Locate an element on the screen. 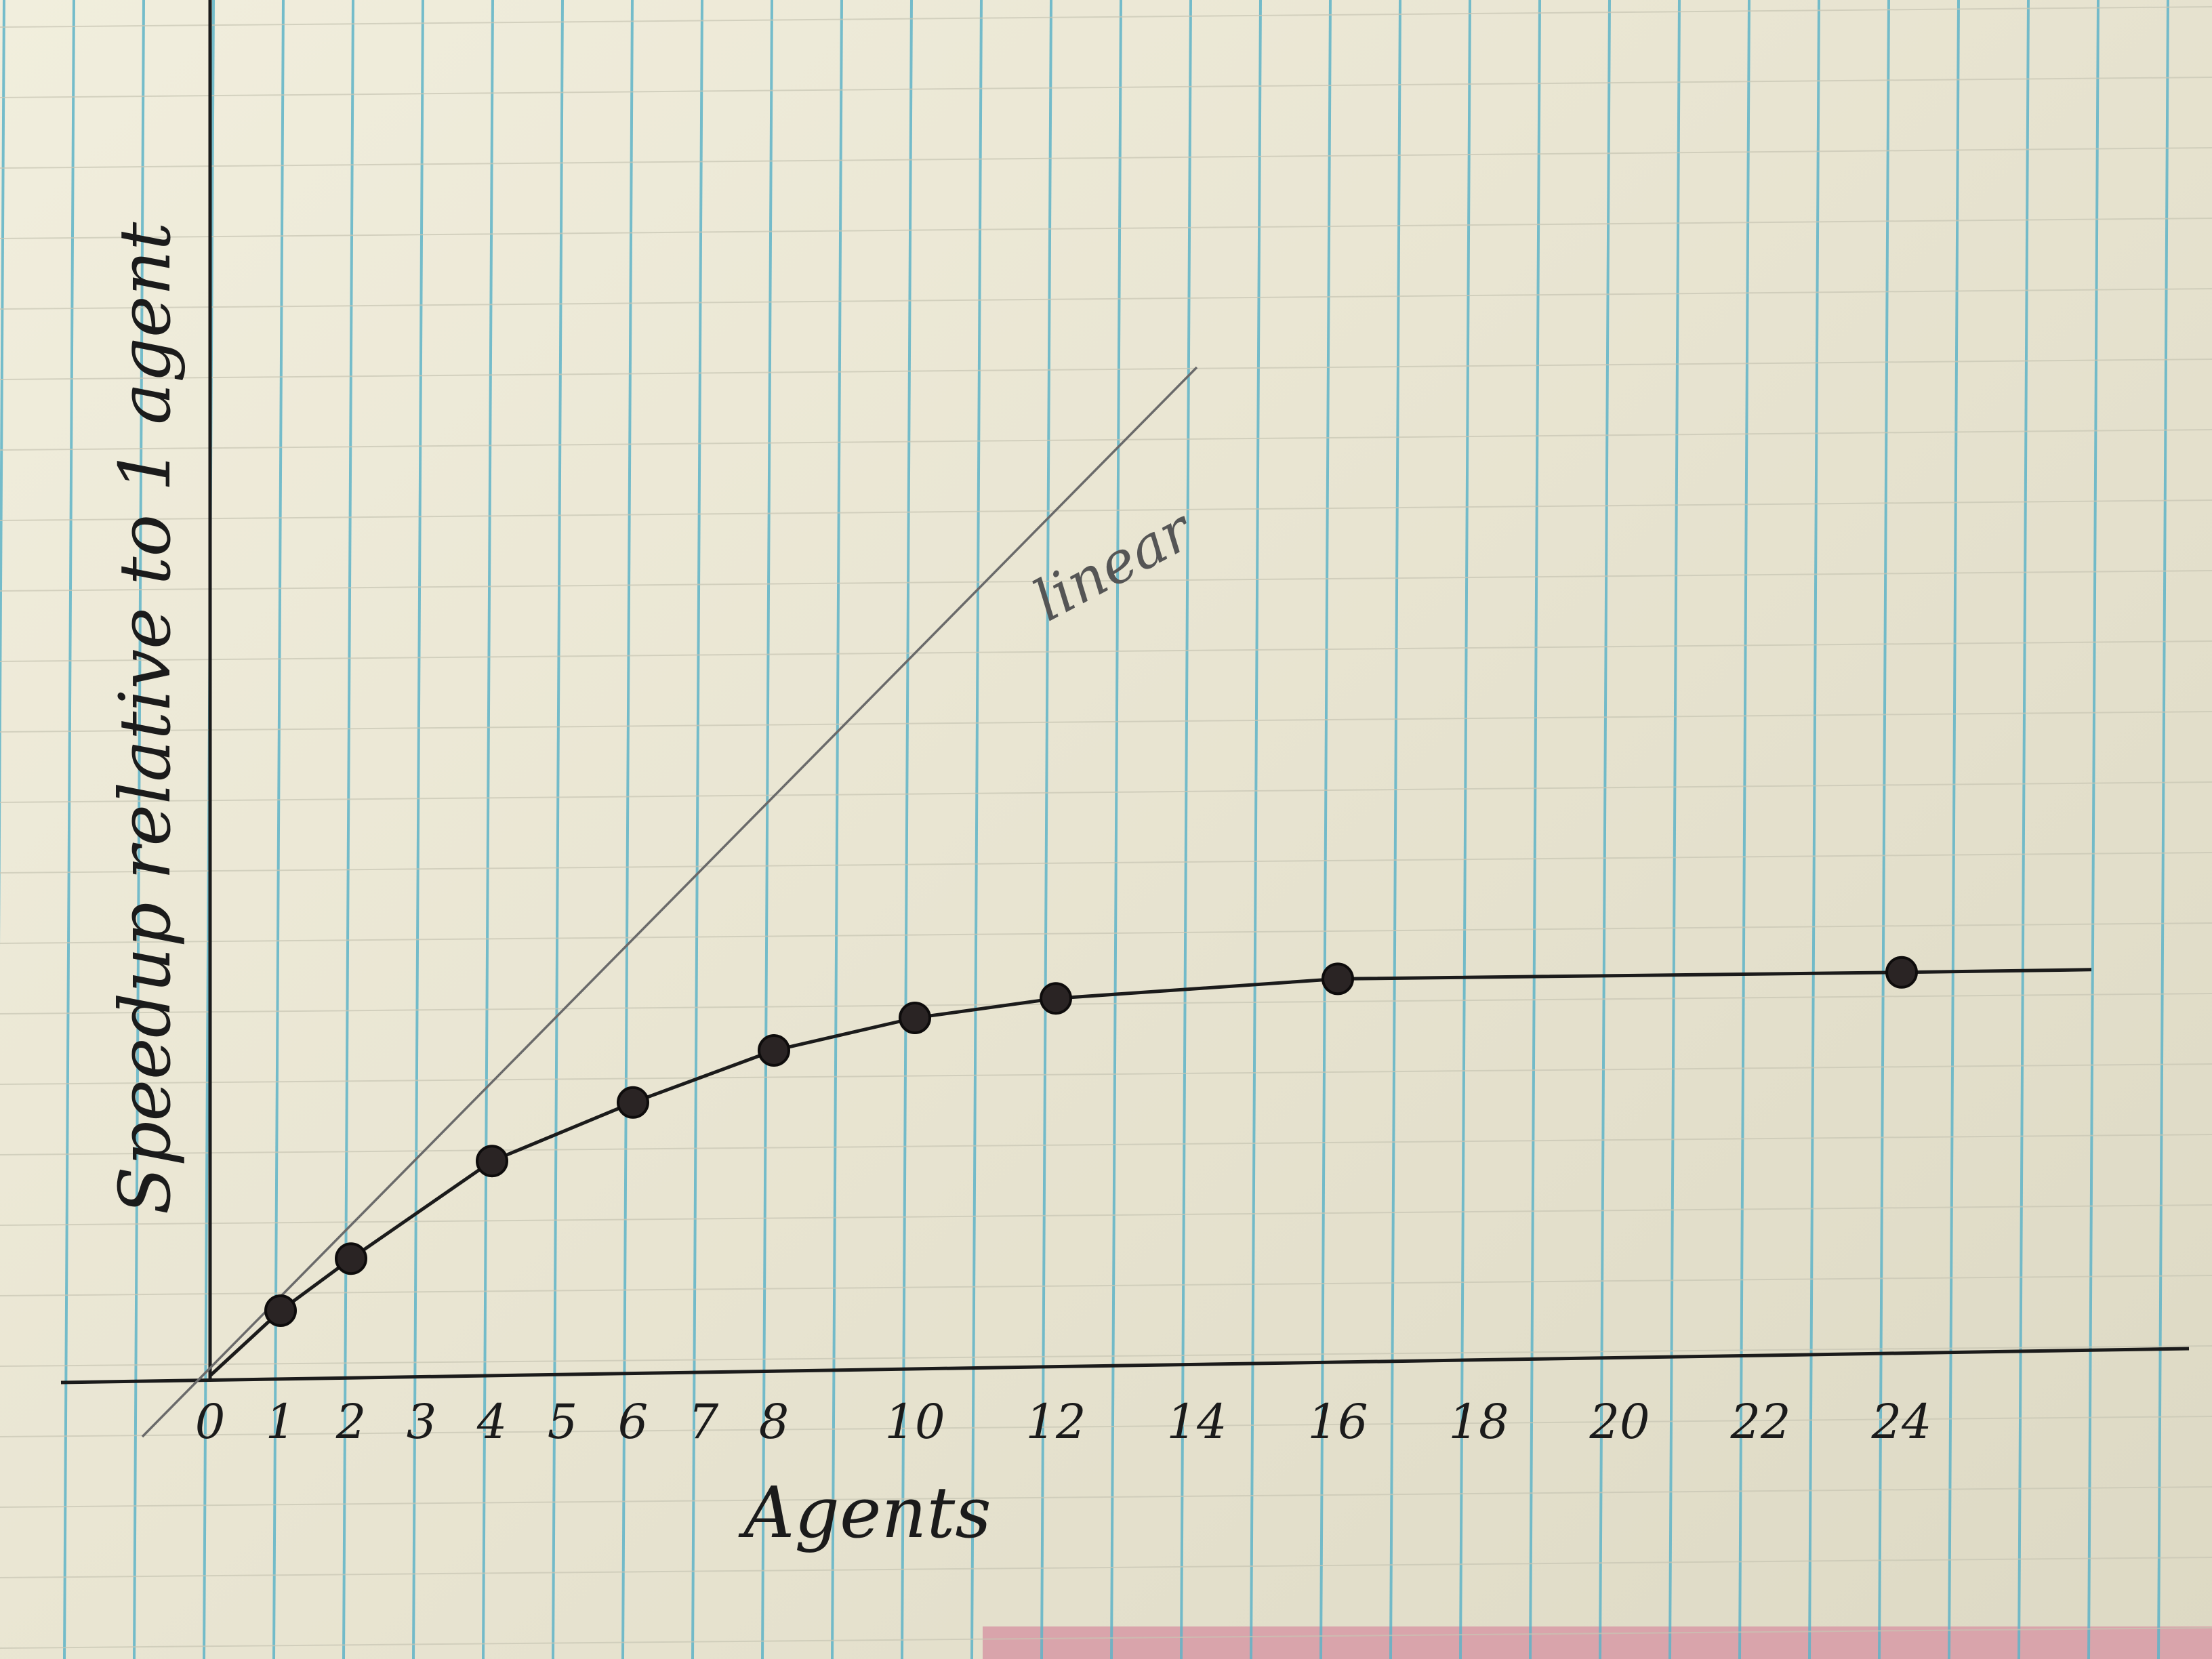  x-tick-label: 24 is located at coordinates (1900, 1422).